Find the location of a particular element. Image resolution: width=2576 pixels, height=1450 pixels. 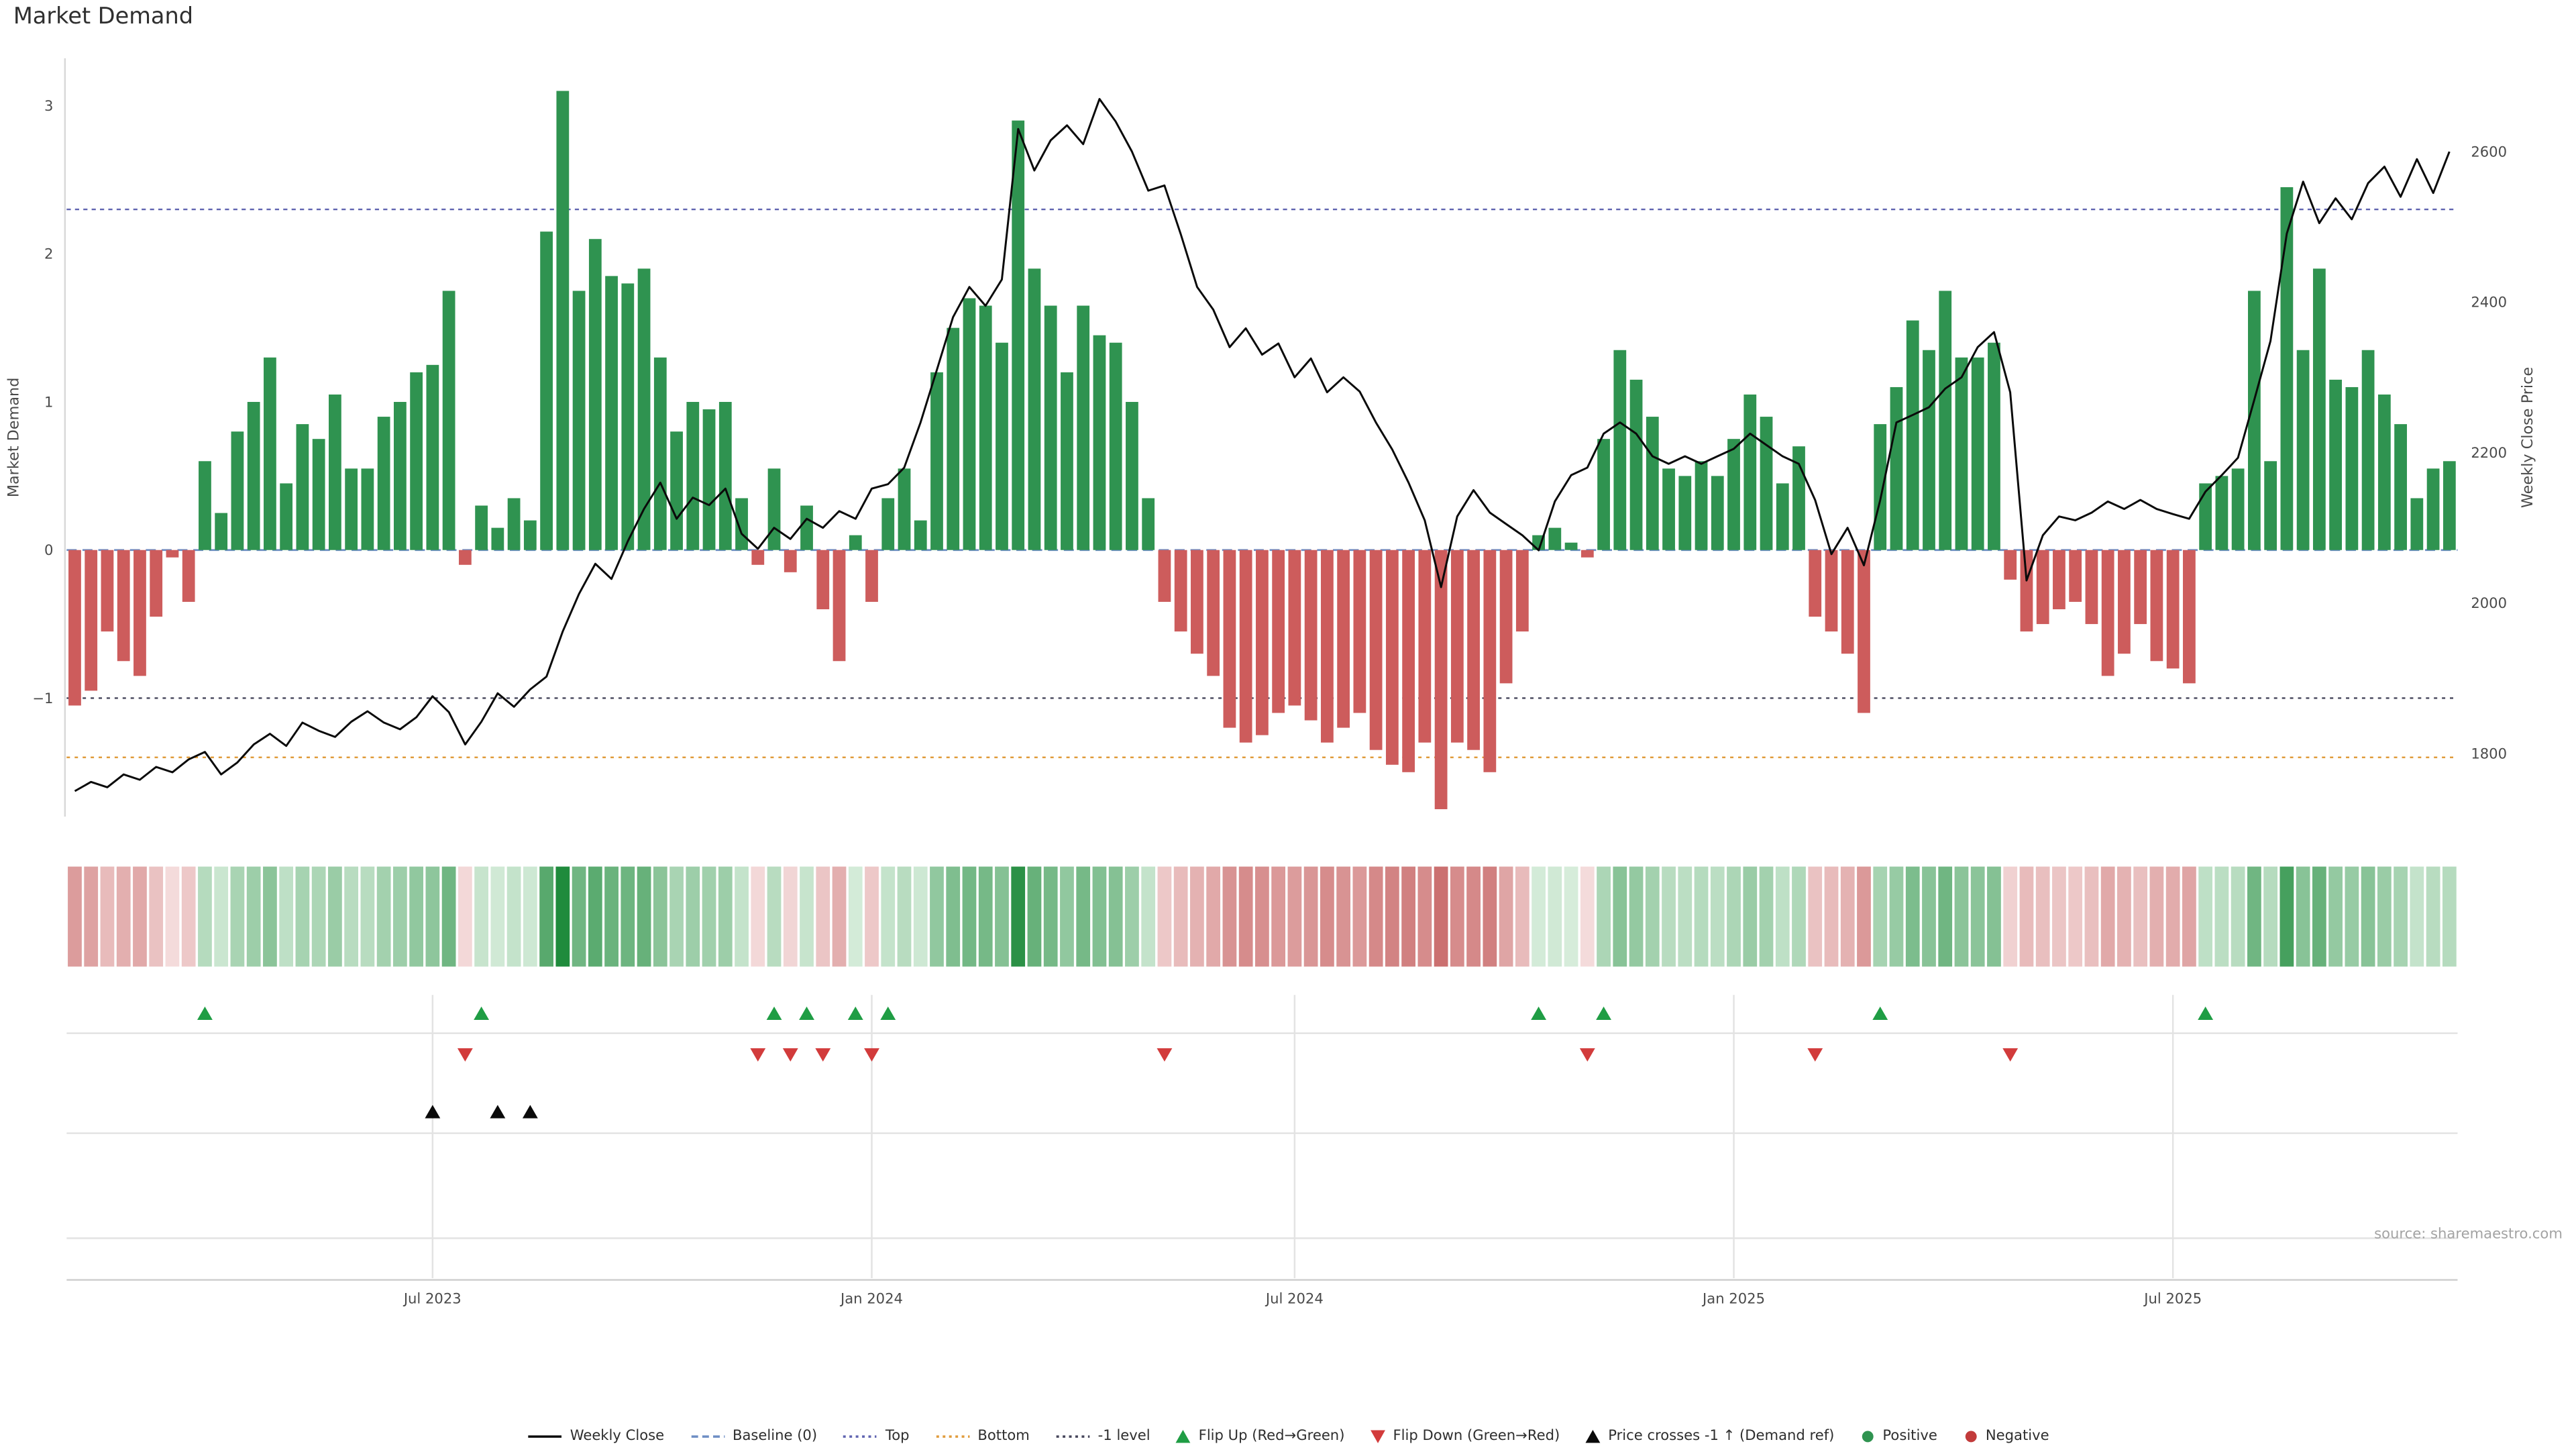

legend-item: Flip Up (Red→Green) is located at coordinates (1260, 1437).